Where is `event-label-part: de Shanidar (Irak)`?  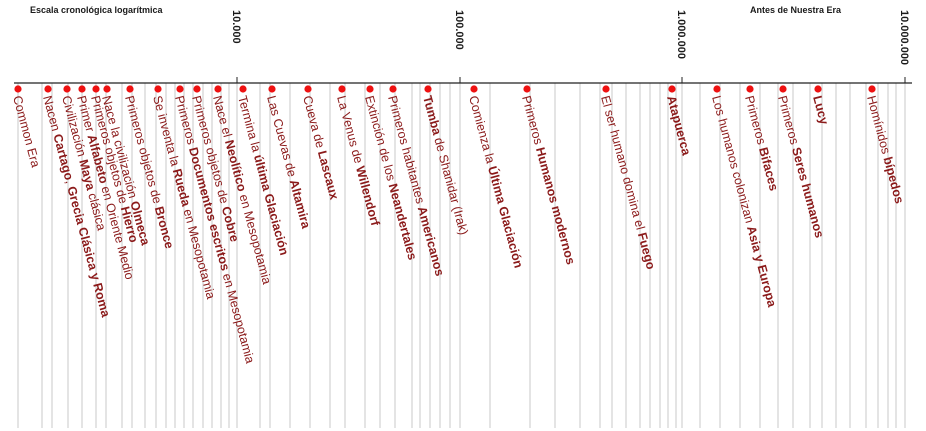
event-label-part: de Shanidar (Irak) is located at coordinates (450, 185).